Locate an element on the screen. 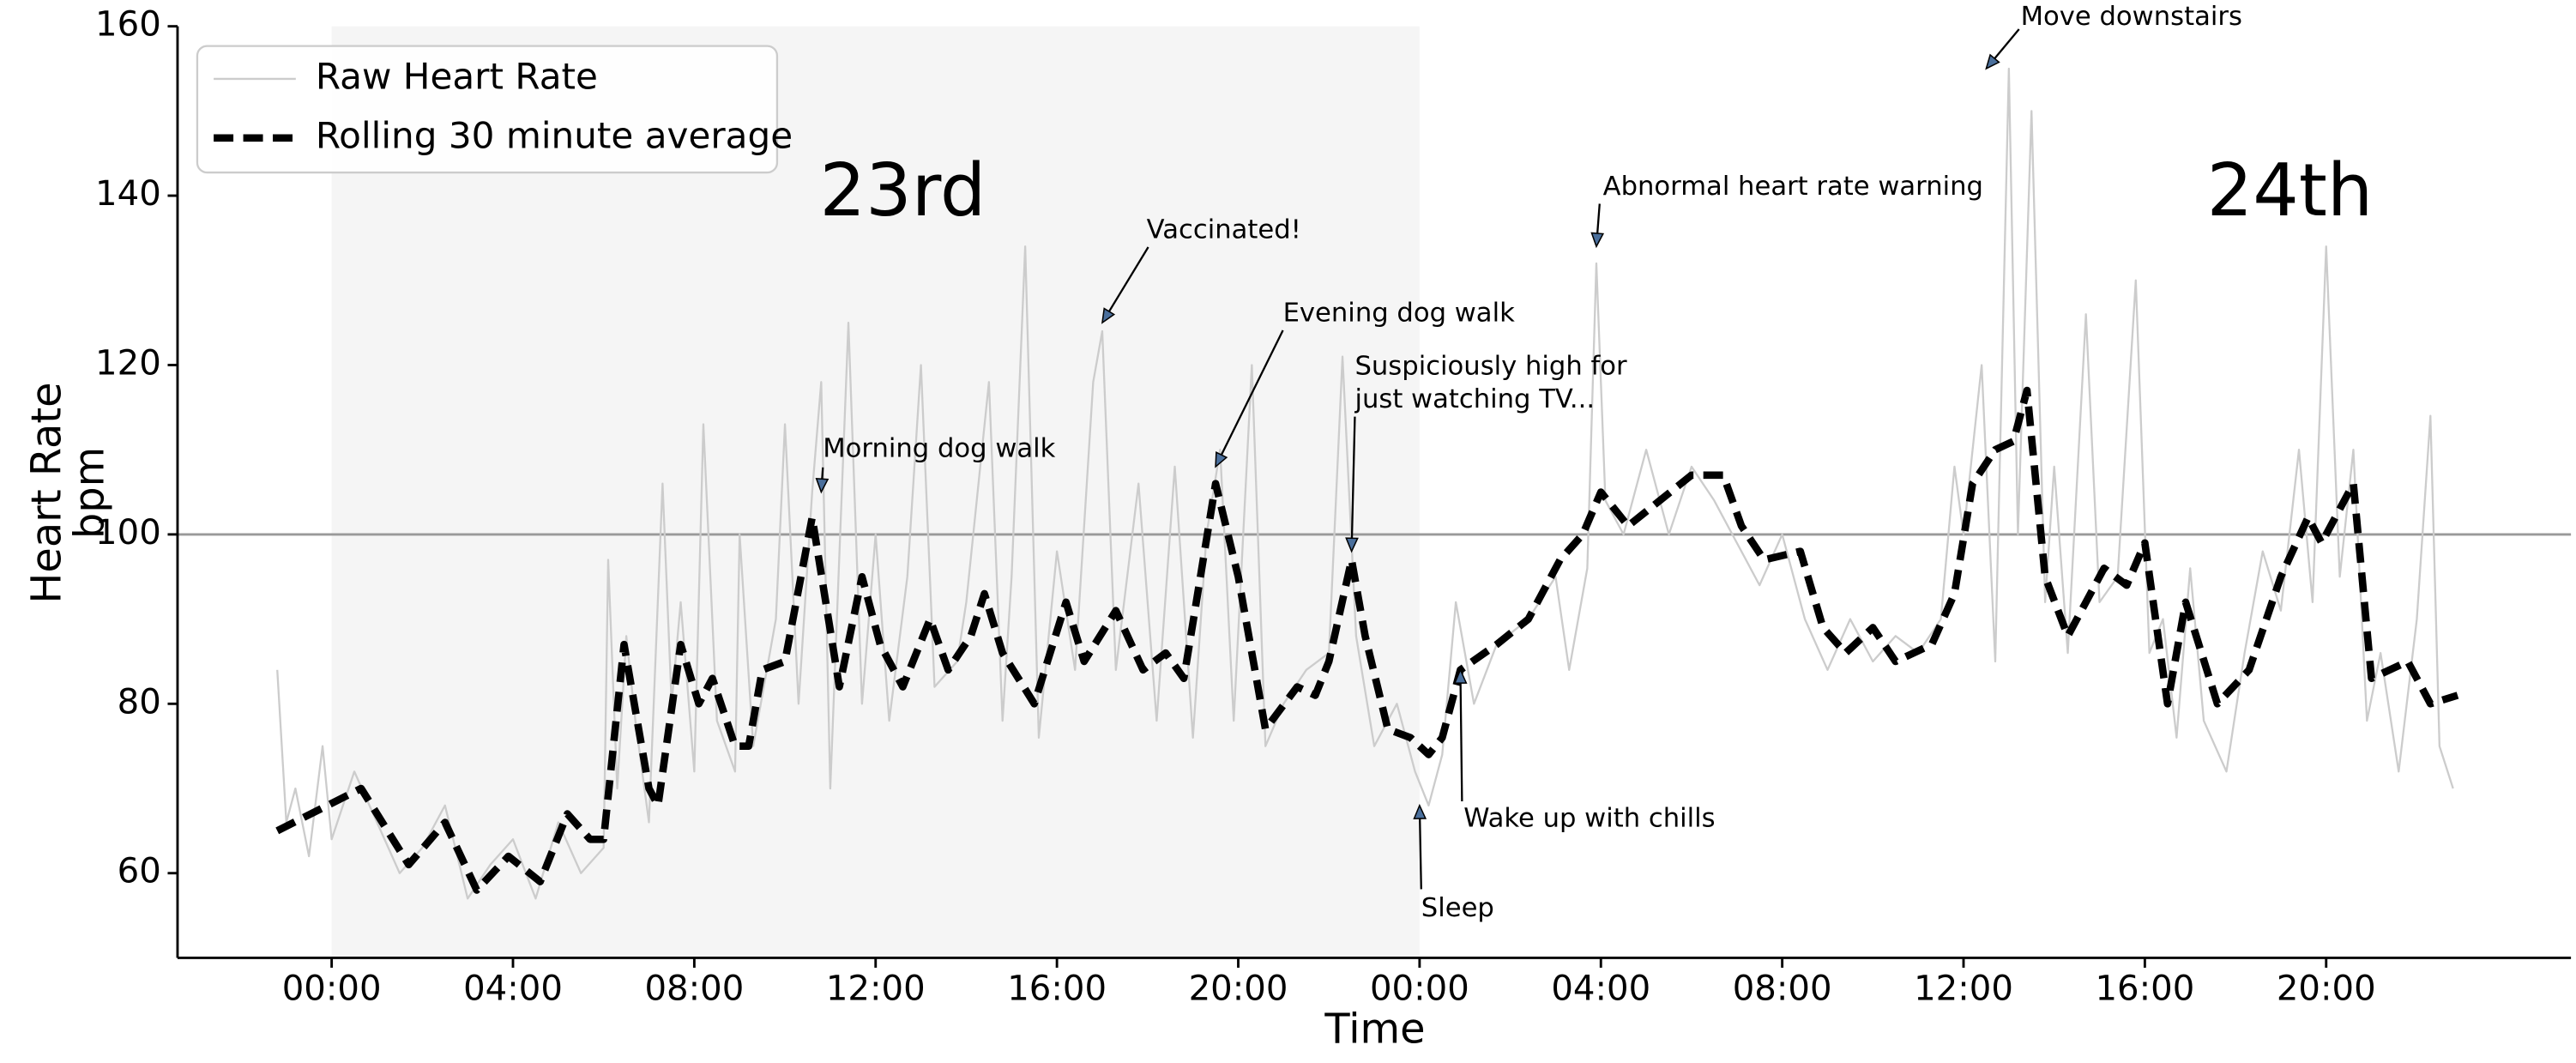 This screenshot has width=2576, height=1063. annotation-text: Move downstairs is located at coordinates (2131, 17).